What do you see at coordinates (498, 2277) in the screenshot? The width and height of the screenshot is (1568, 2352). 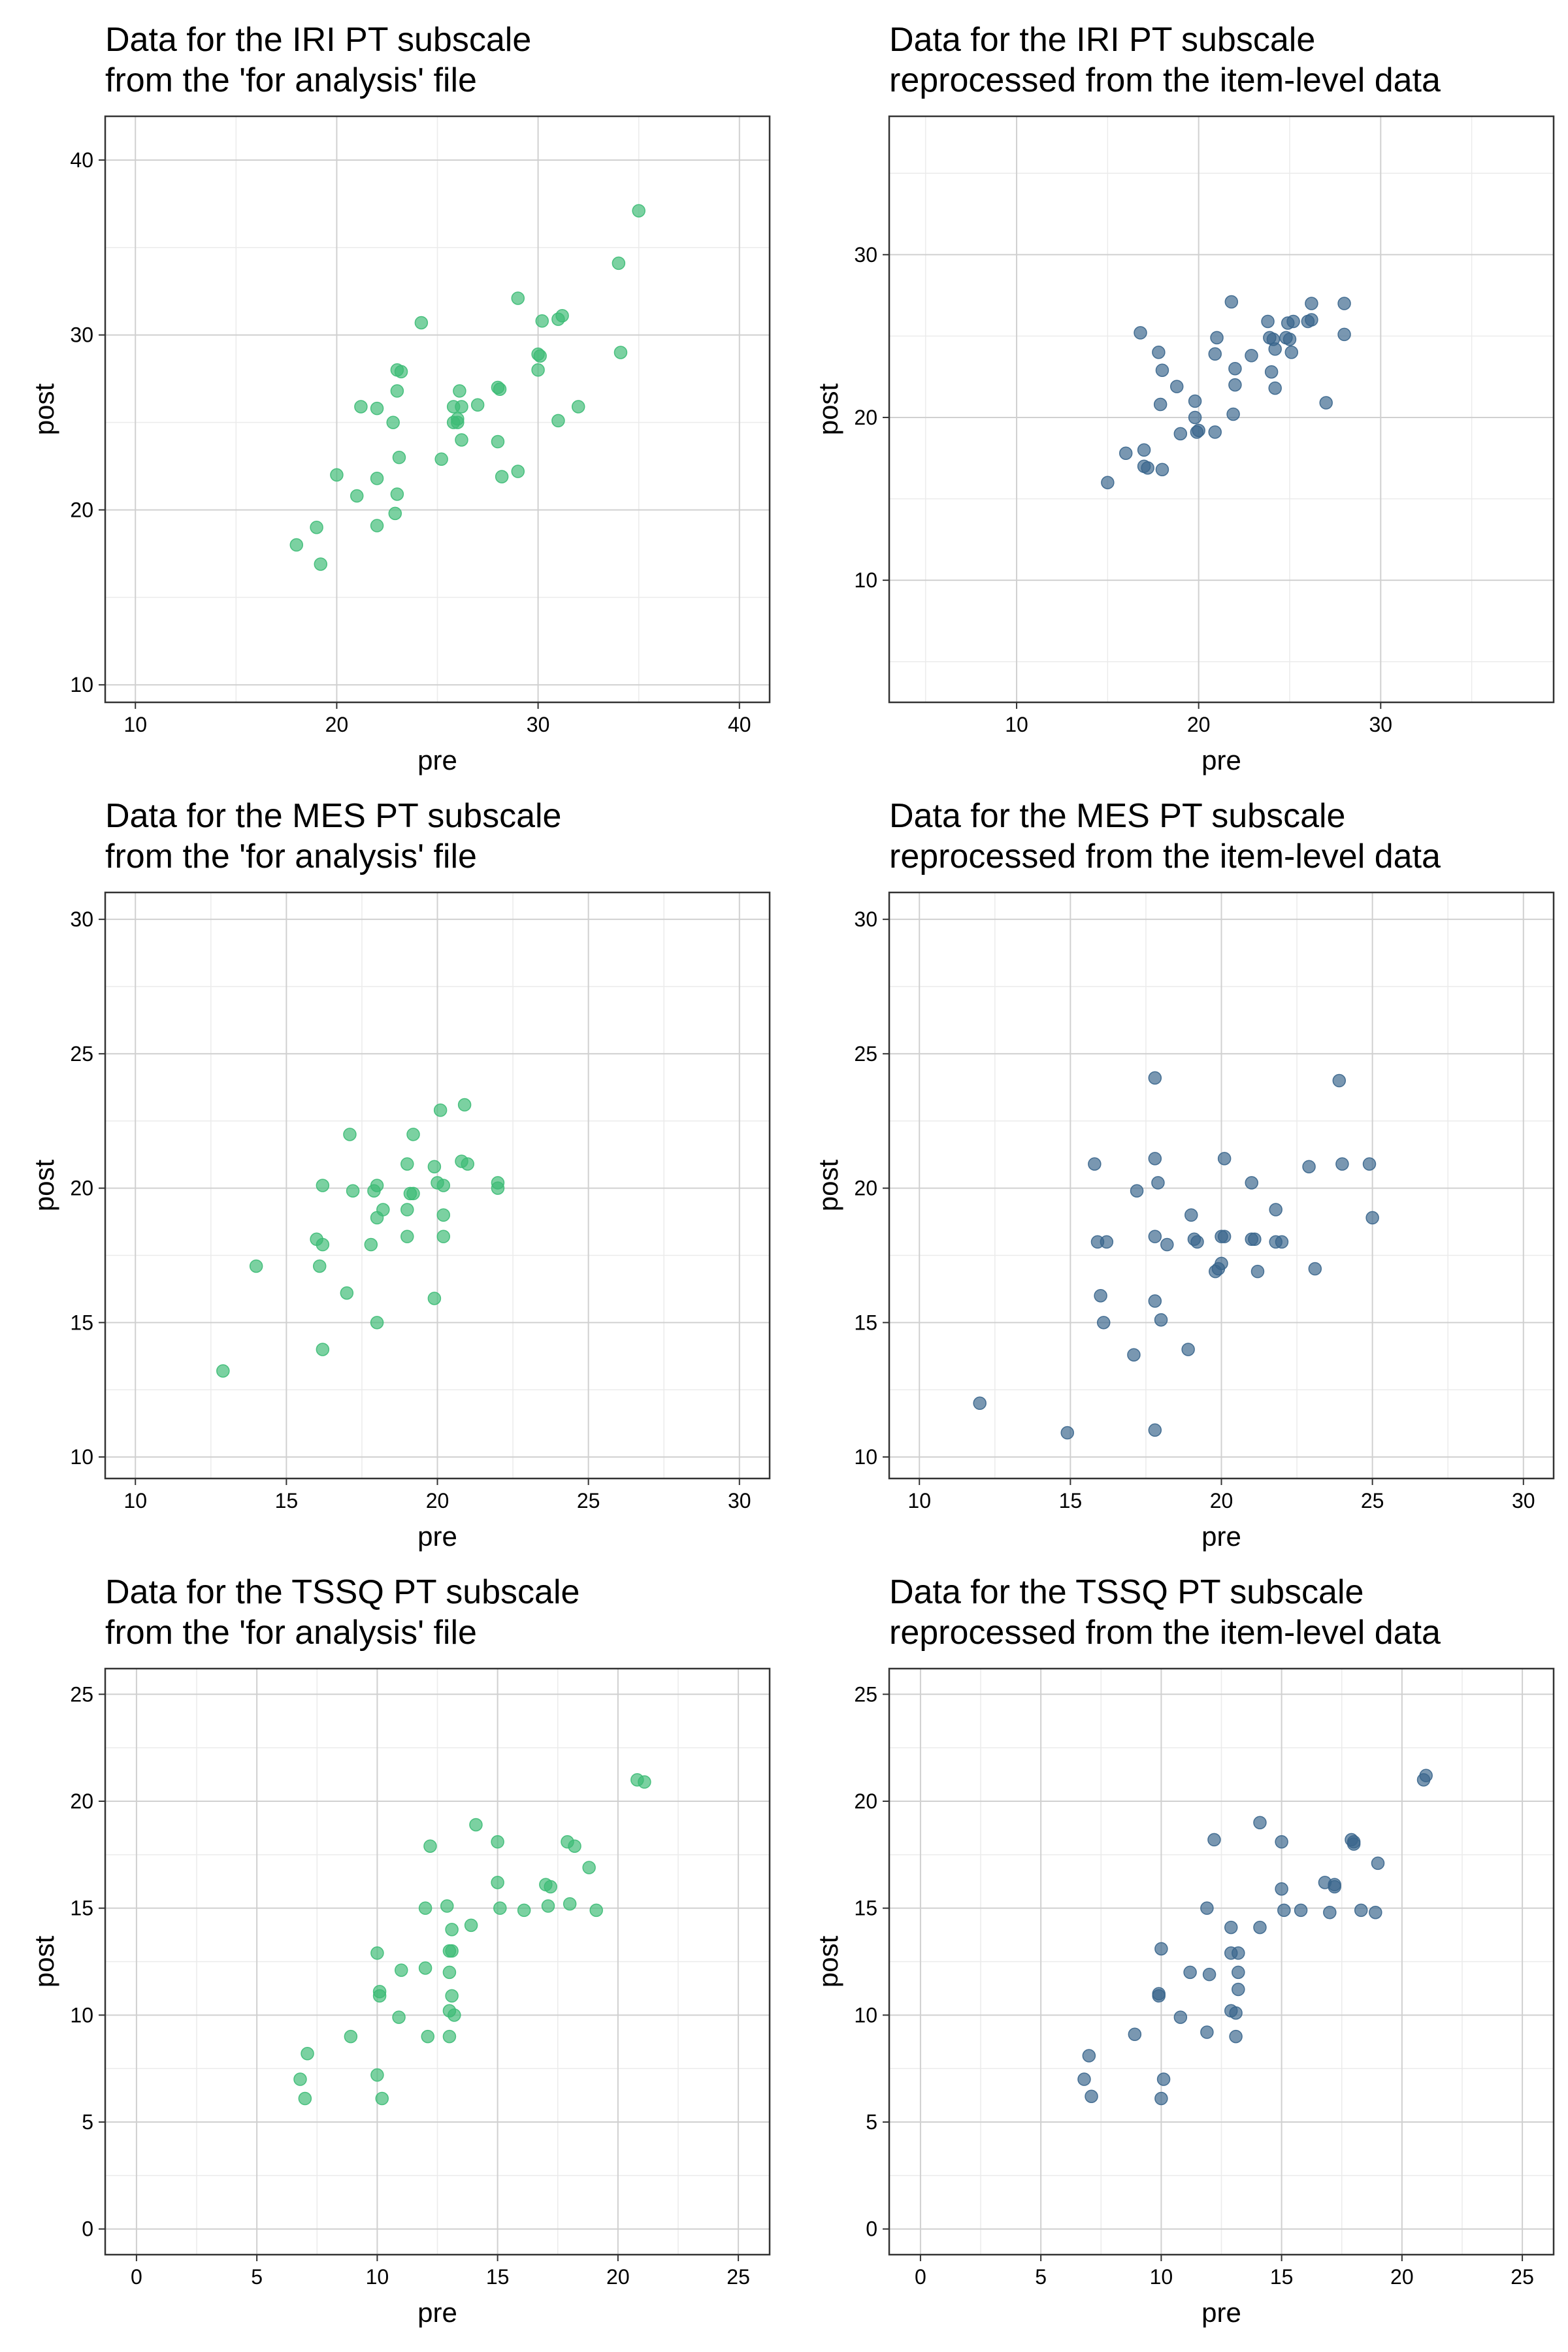 I see `x-tick-label: 15` at bounding box center [498, 2277].